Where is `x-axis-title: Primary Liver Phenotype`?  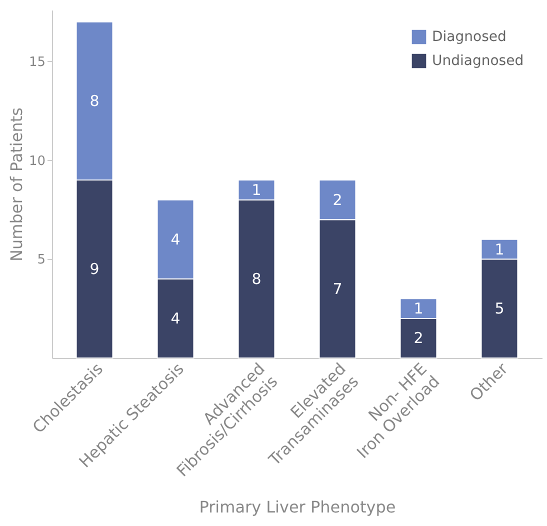 x-axis-title: Primary Liver Phenotype is located at coordinates (297, 507).